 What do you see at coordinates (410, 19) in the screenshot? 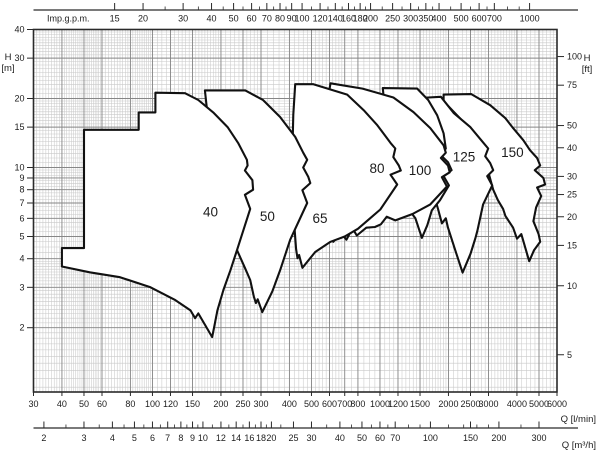
I see `top-tick-label: 300` at bounding box center [410, 19].